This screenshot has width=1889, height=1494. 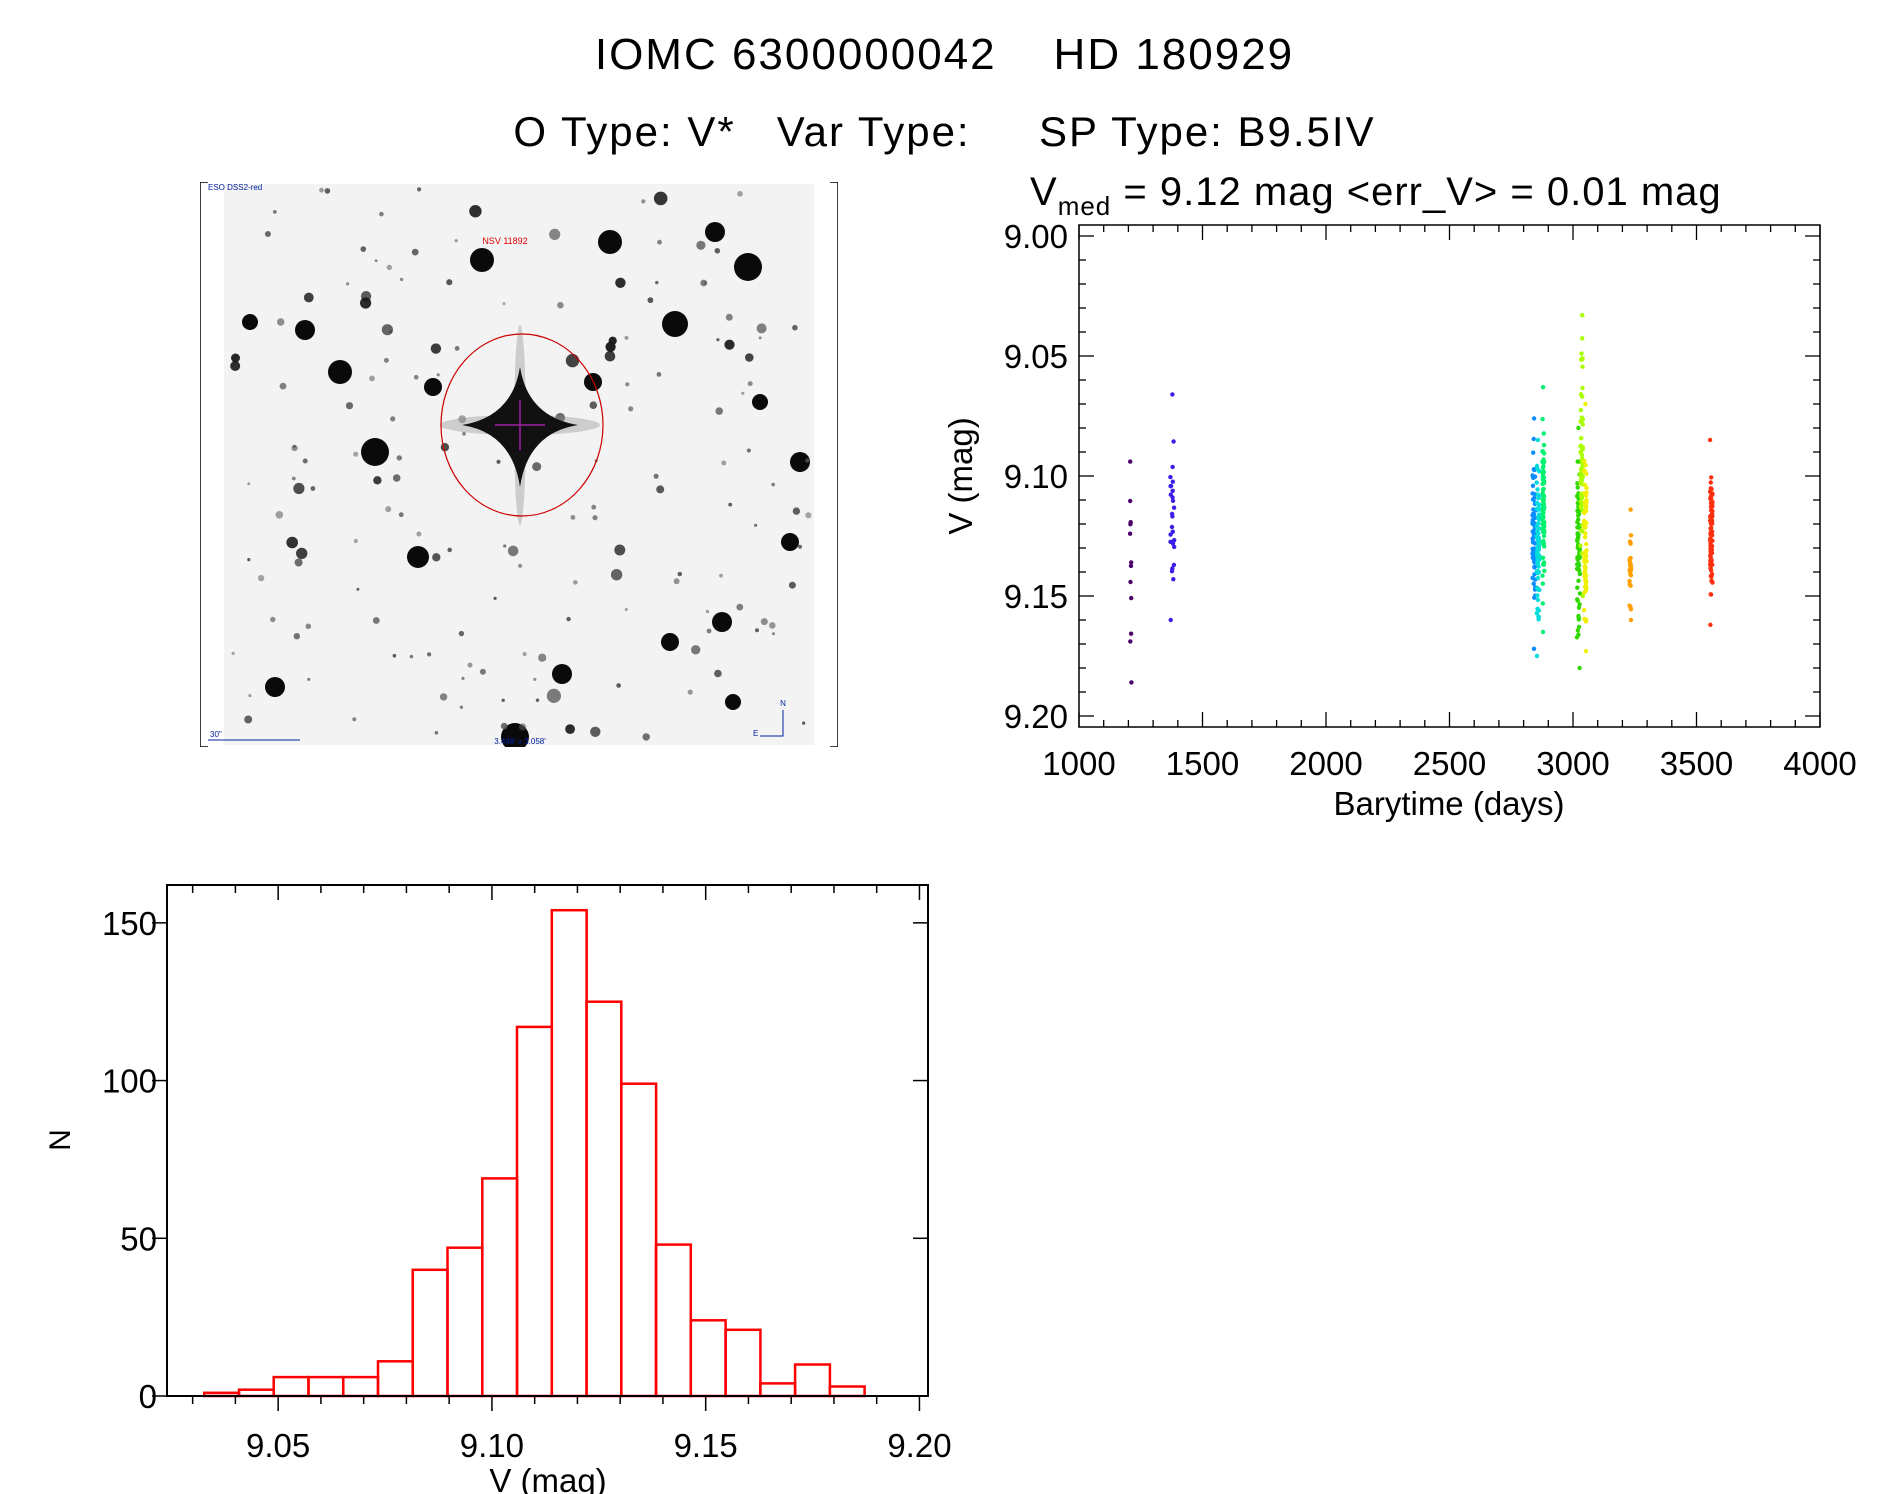 What do you see at coordinates (1416, 192) in the screenshot?
I see `title-rest: = 9.12 mag <err_V> = 0.01 mag` at bounding box center [1416, 192].